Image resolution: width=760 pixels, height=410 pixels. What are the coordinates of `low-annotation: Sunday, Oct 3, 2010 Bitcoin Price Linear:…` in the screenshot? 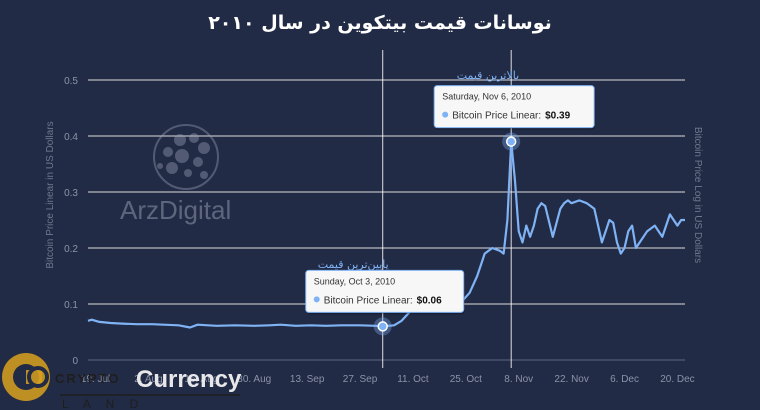 It's located at (385, 297).